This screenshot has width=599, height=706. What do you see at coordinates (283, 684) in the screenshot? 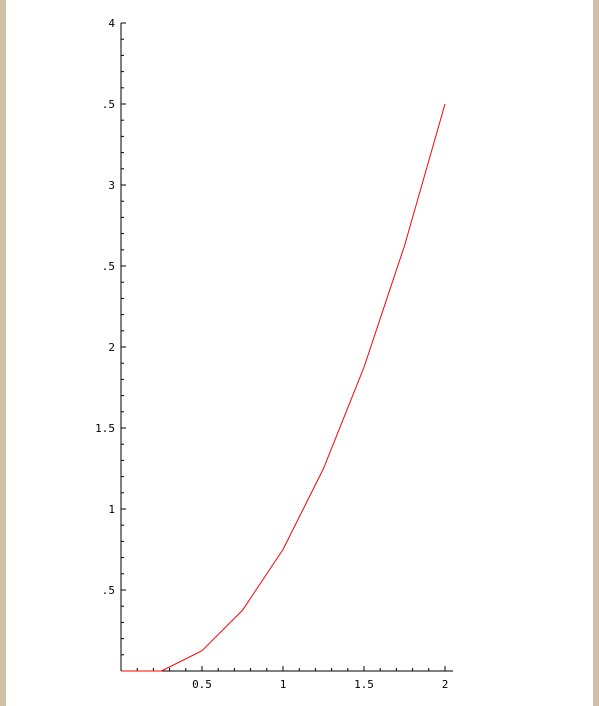
I see `x-tick-label: 1` at bounding box center [283, 684].